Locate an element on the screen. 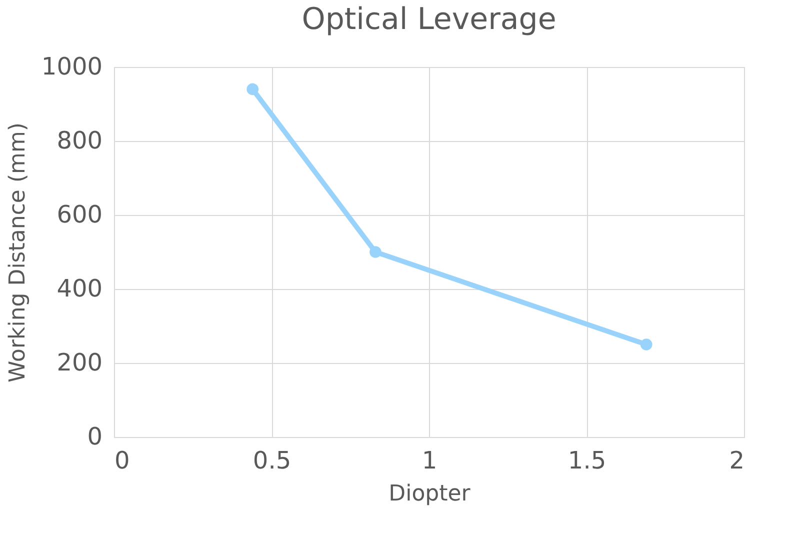  y-tick-label: 800 is located at coordinates (79, 140).